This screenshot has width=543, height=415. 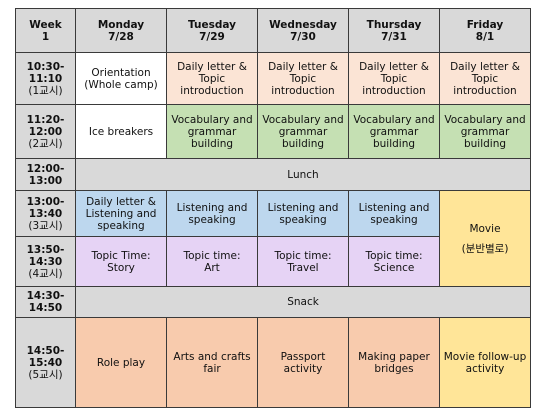 I want to click on time-cell-period-1: 10:30- 11:10 (1교시), so click(x=45, y=78).